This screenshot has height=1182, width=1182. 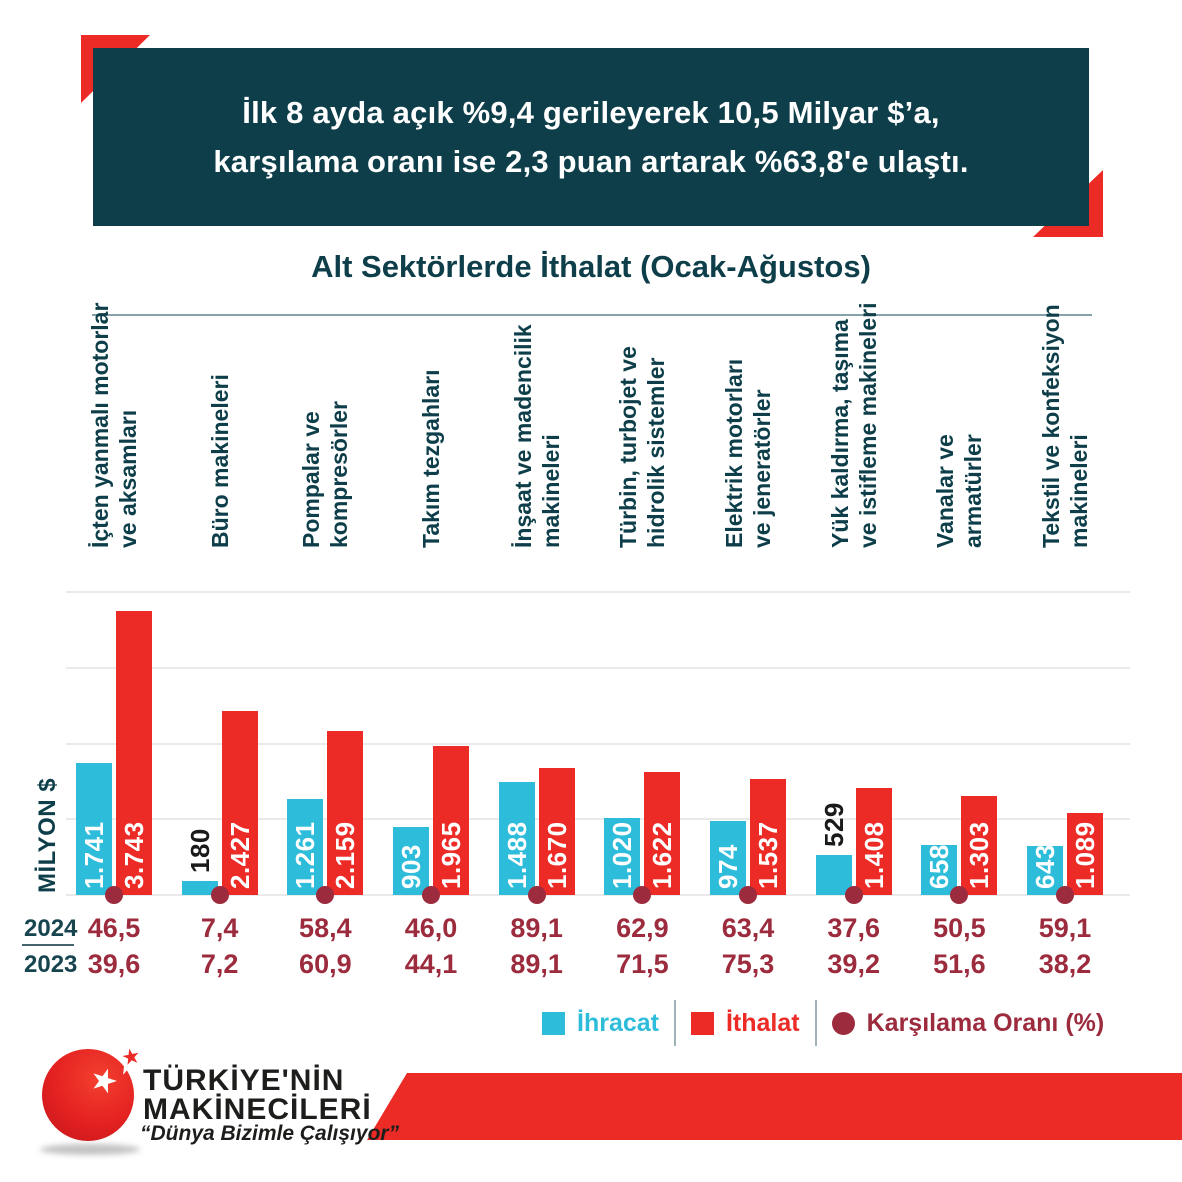 What do you see at coordinates (114, 964) in the screenshot?
I see `coverage-2023-value: 39,6` at bounding box center [114, 964].